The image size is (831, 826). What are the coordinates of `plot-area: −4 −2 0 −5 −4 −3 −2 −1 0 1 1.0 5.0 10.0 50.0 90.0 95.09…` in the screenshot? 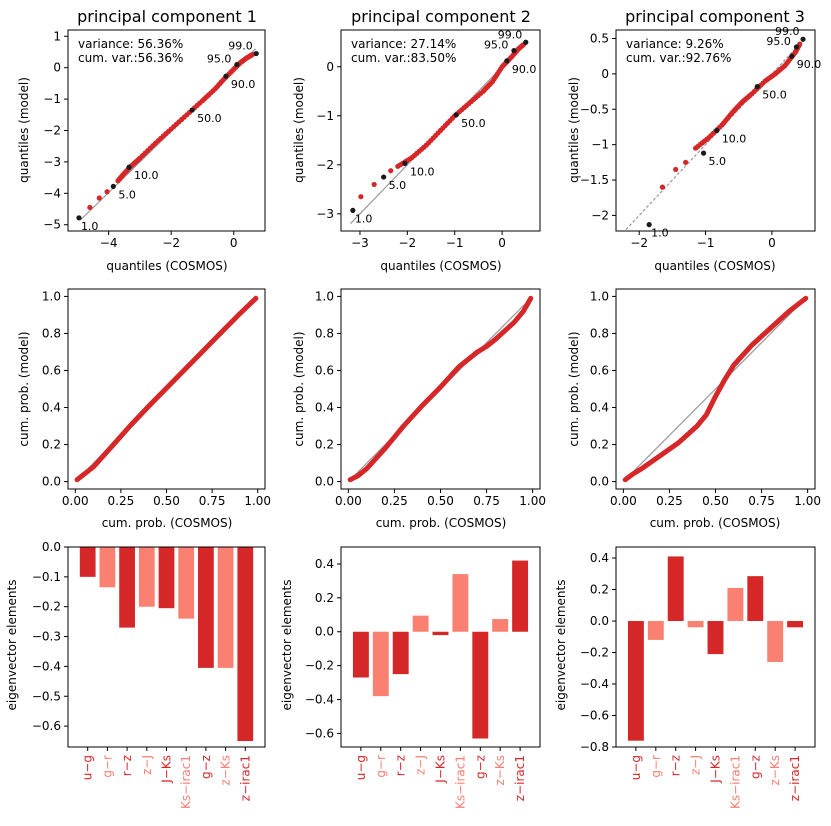 It's located at (151, 139).